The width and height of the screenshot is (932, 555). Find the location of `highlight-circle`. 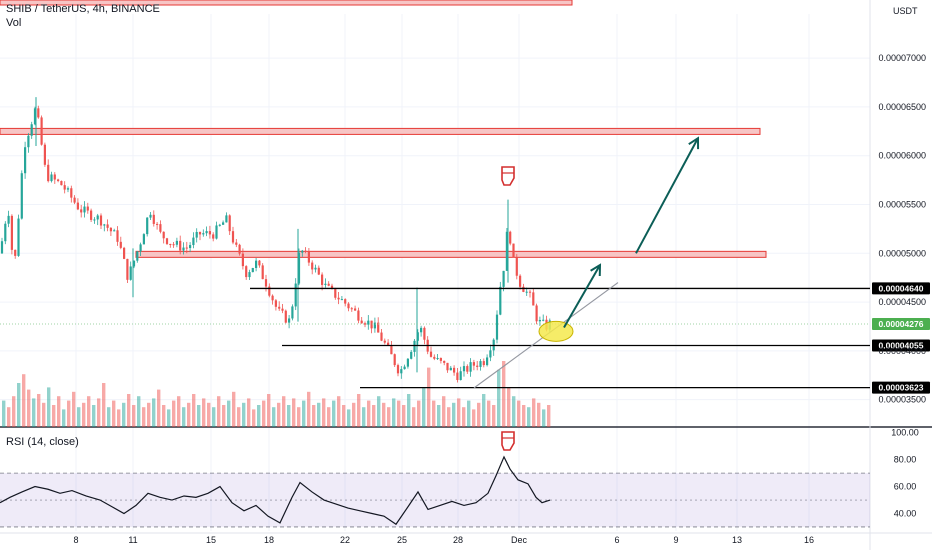

highlight-circle is located at coordinates (556, 331).